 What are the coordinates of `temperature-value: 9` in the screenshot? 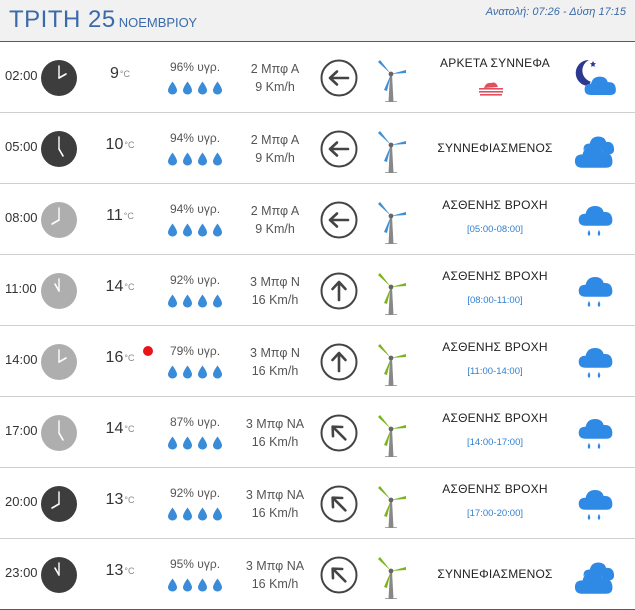 It's located at (114, 73).